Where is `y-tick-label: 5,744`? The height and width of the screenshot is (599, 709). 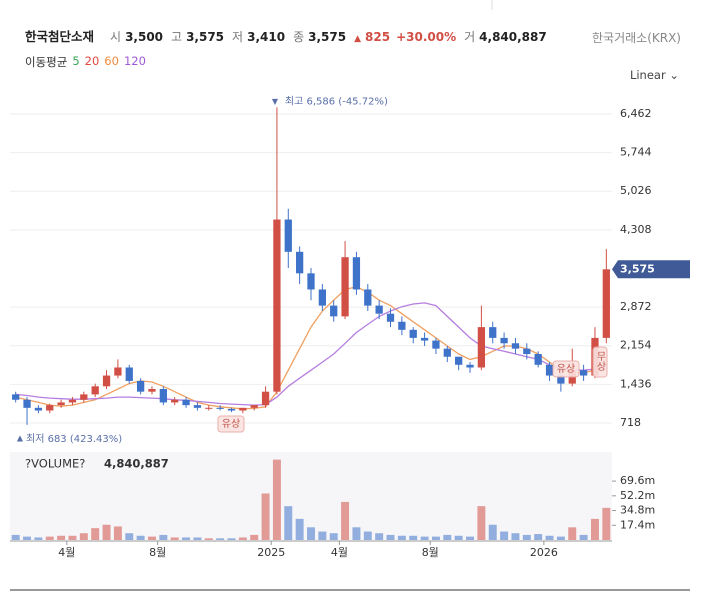 y-tick-label: 5,744 is located at coordinates (636, 152).